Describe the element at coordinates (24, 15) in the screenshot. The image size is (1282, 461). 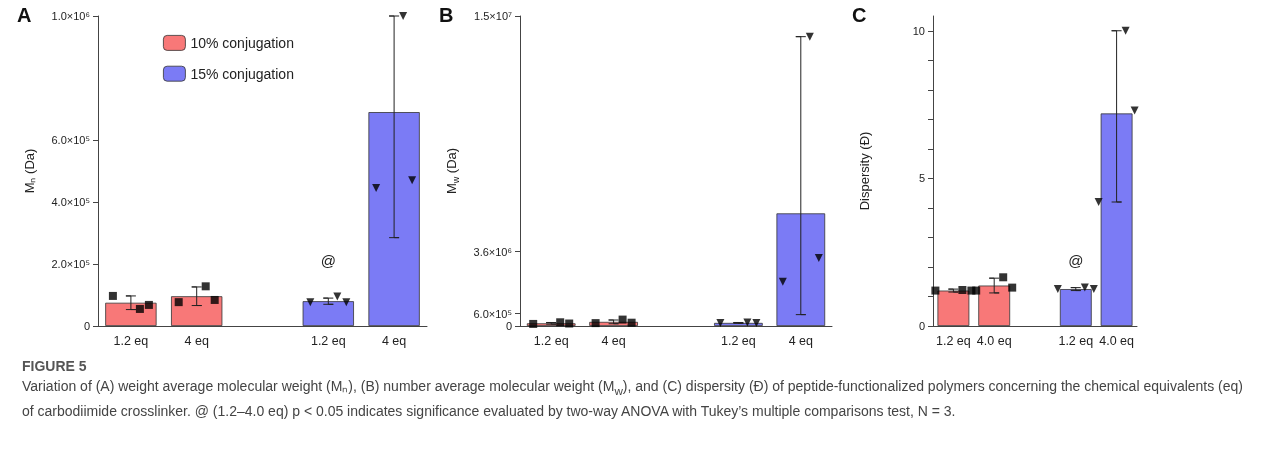
I see `chart-title: A` at that location.